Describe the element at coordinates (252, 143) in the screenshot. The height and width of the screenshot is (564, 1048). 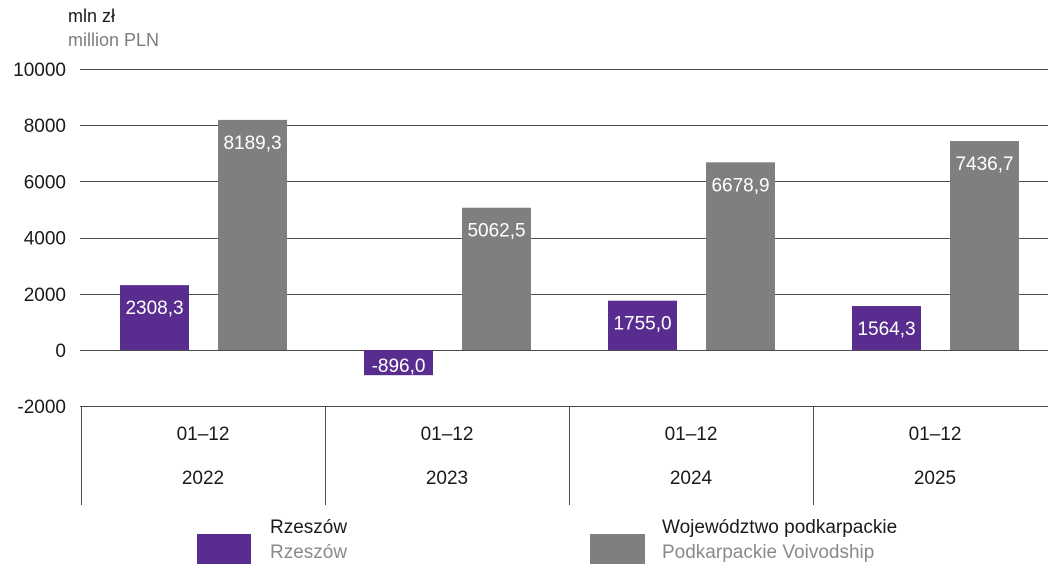
I see `data-label-wojewodztwo-podkarpackie-2022: 8189,3` at that location.